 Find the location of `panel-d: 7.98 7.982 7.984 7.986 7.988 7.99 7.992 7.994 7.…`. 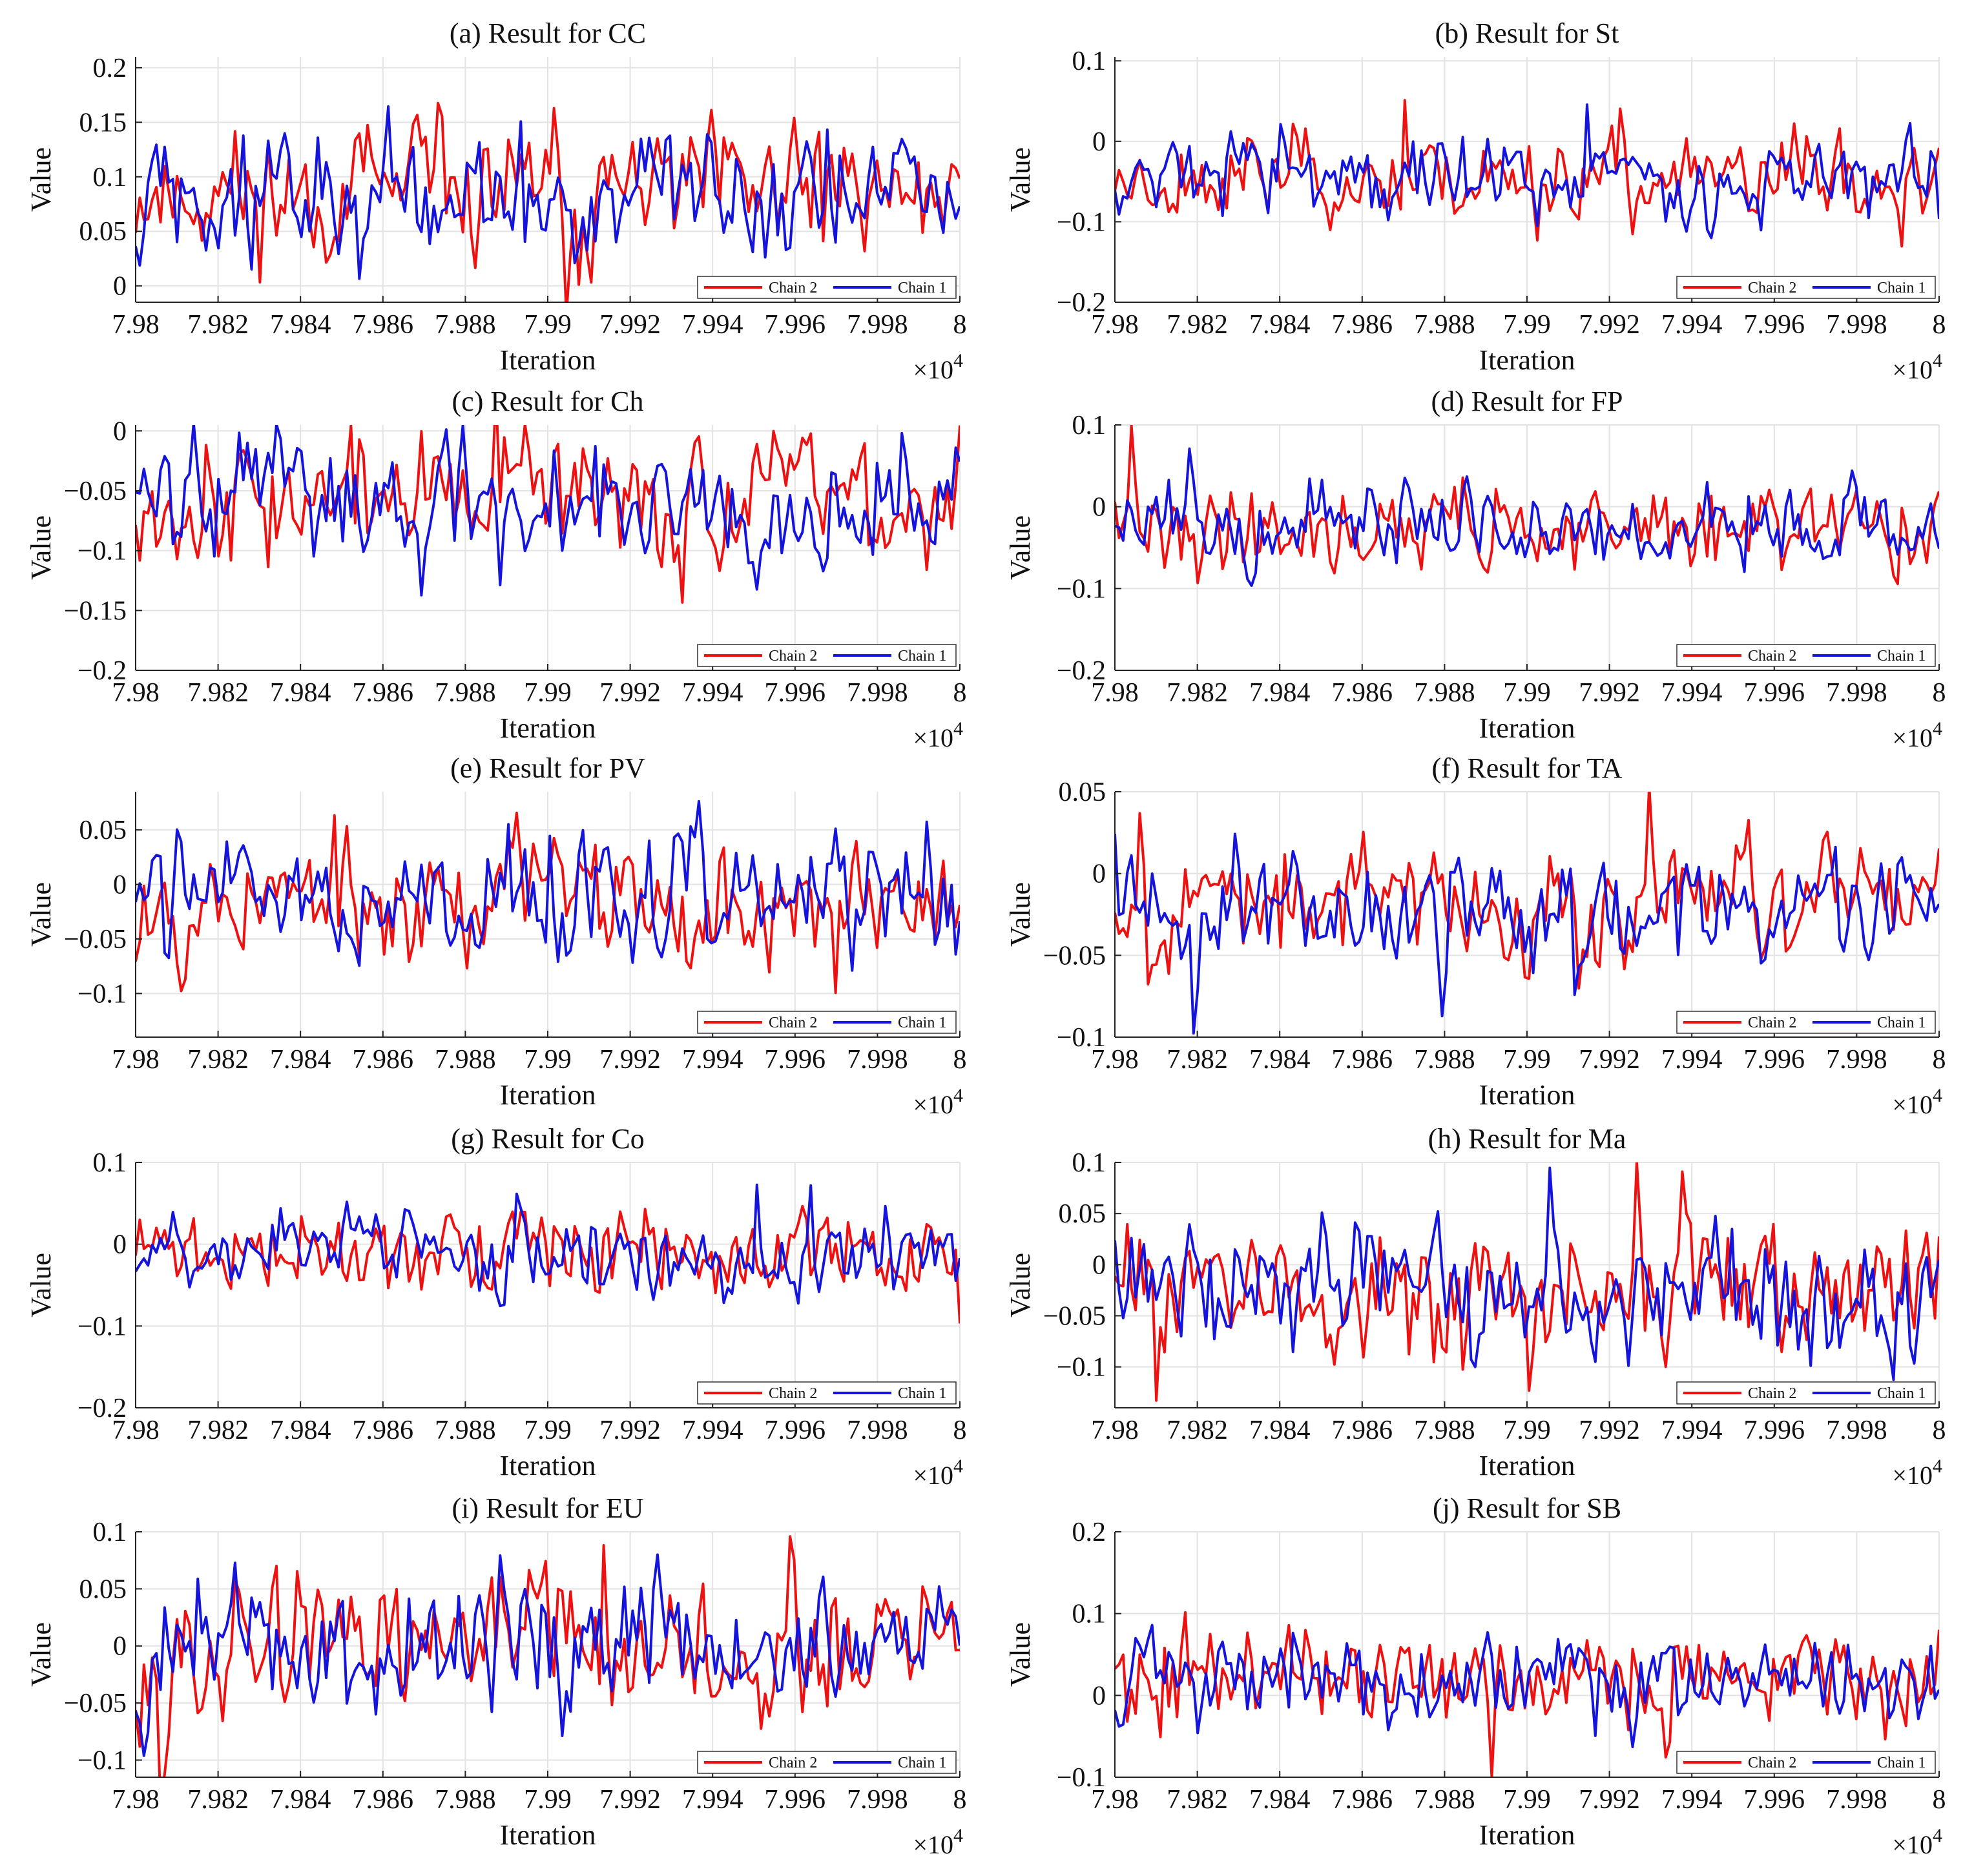

panel-d: 7.98 7.982 7.984 7.986 7.988 7.99 7.992 7.994 7.… is located at coordinates (1475, 569).